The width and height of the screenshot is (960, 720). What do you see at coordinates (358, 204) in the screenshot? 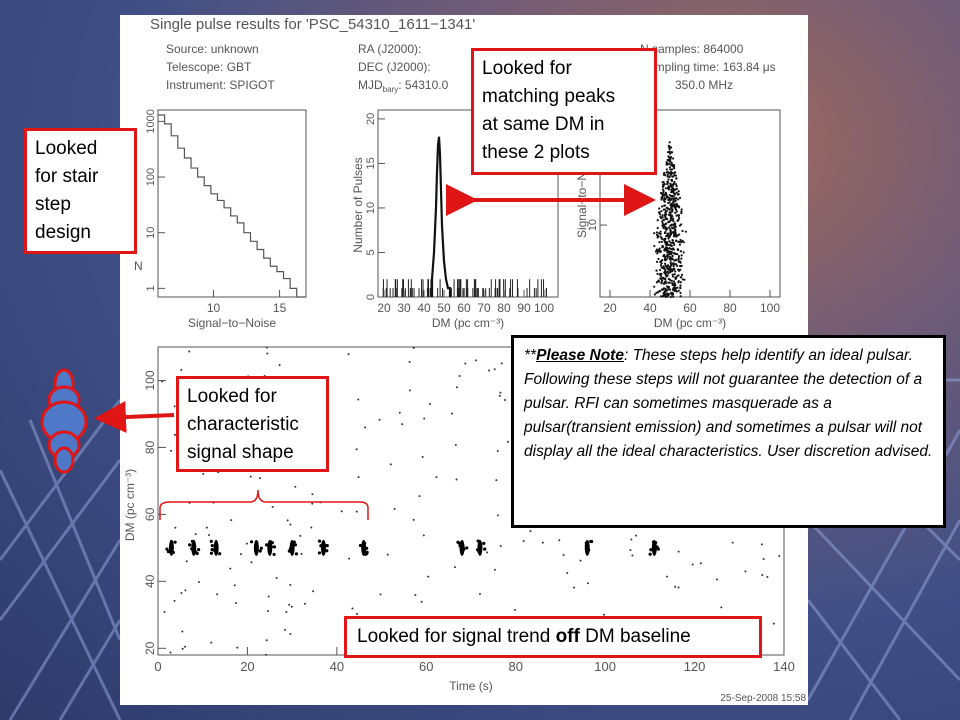
I see `dm-ylabel: Number of Pulses` at bounding box center [358, 204].